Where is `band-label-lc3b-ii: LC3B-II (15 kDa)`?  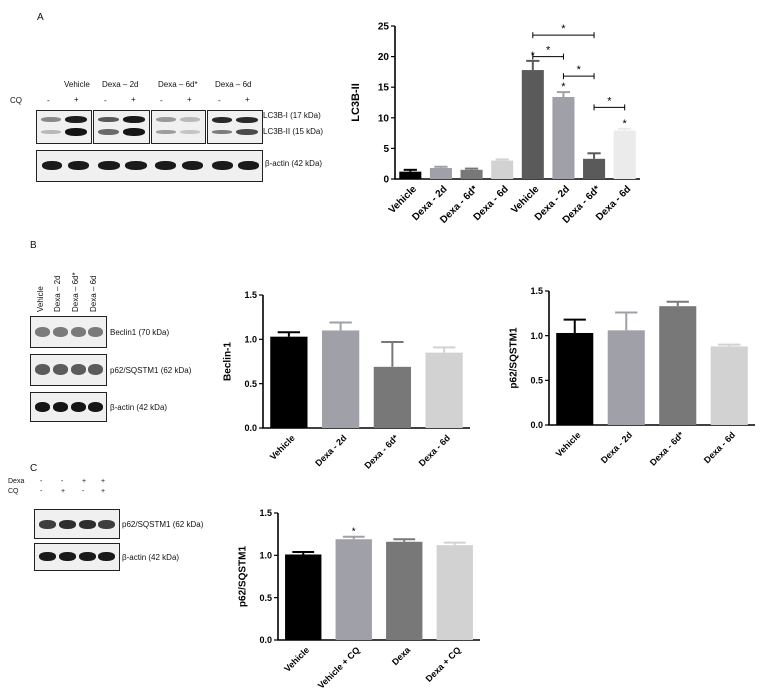
band-label-lc3b-ii: LC3B-II (15 kDa) is located at coordinates (293, 131).